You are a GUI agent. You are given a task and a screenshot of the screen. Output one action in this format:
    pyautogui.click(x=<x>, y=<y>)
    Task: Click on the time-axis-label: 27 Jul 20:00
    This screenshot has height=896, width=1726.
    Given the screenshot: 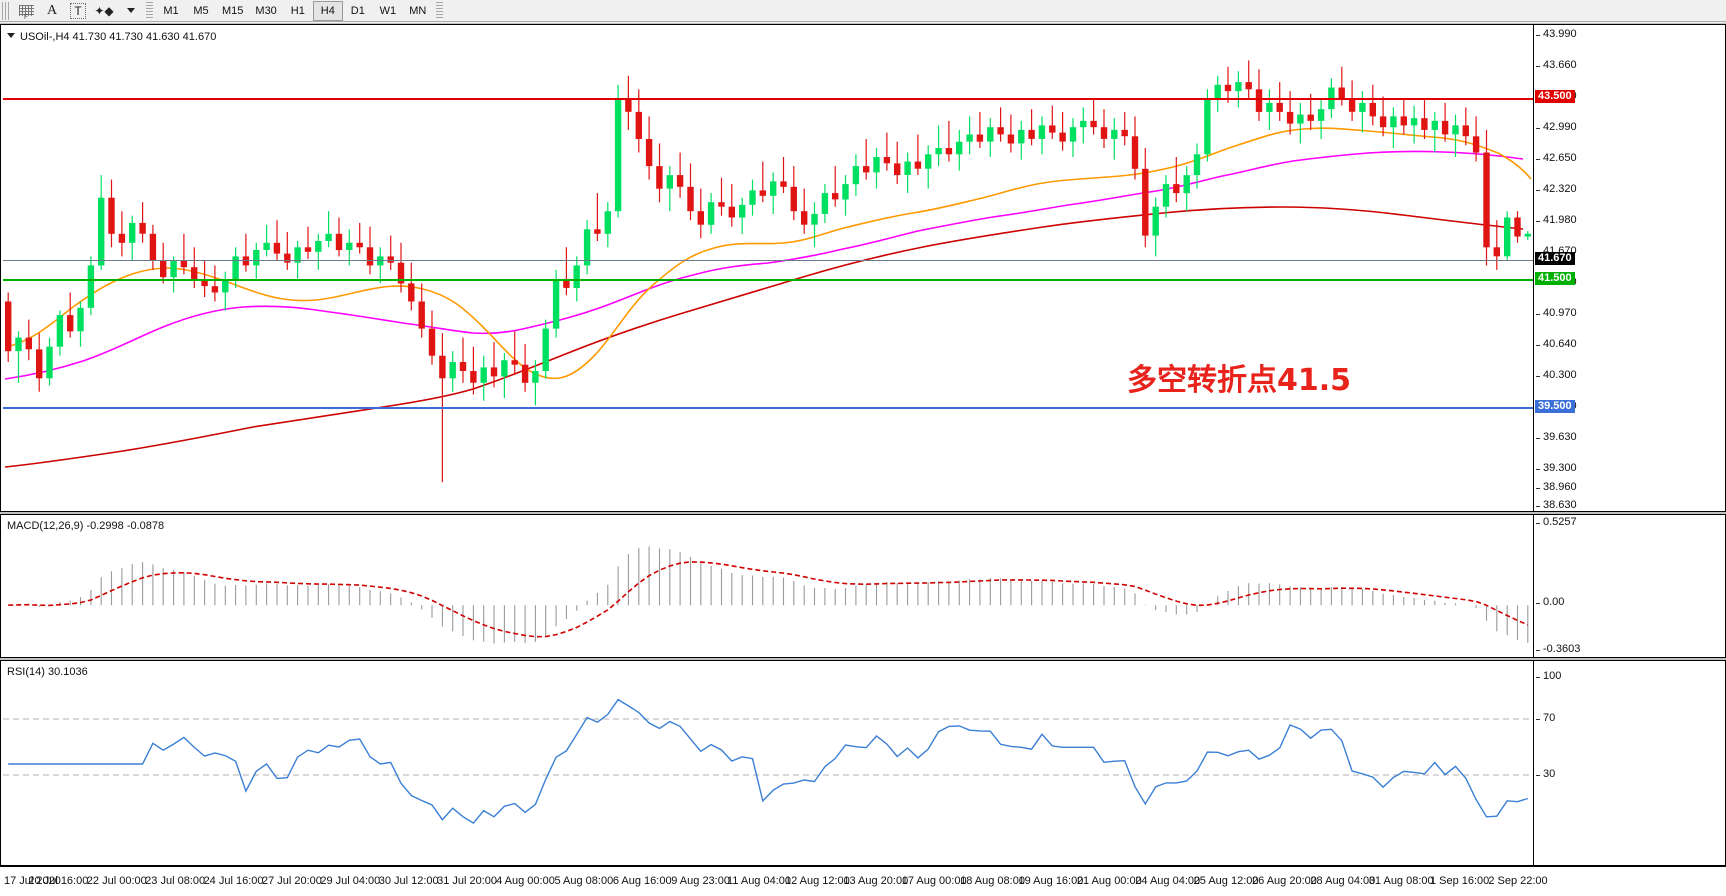 What is the action you would take?
    pyautogui.click(x=291, y=881)
    